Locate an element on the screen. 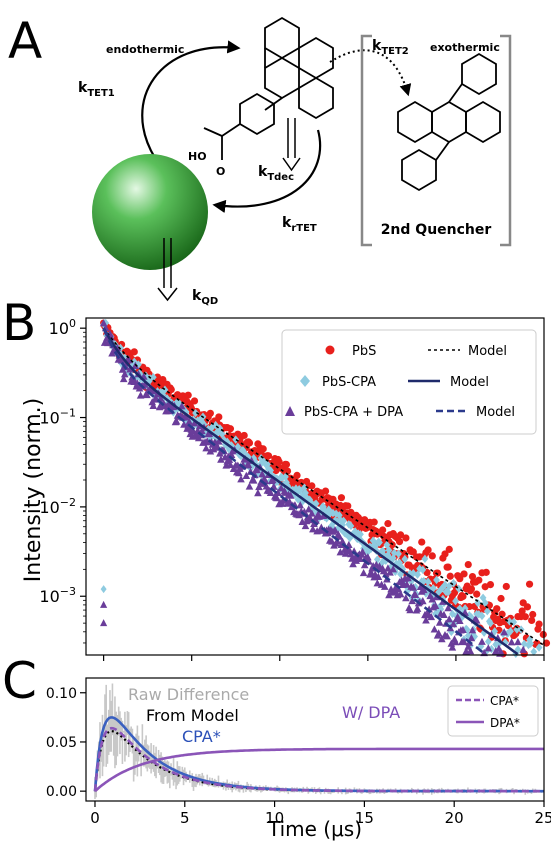  annotation-cpa-star: CPA* is located at coordinates (201, 736).